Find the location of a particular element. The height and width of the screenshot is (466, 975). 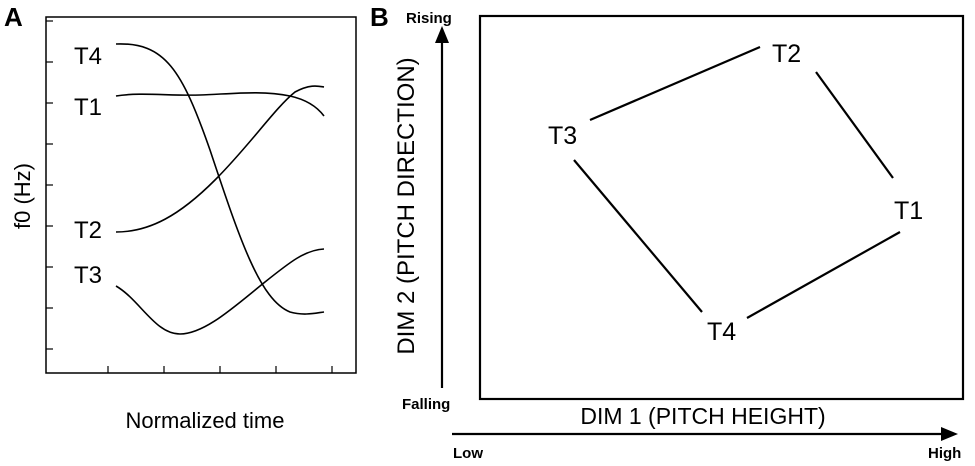

panel-a-x-ticks is located at coordinates (220, 369).